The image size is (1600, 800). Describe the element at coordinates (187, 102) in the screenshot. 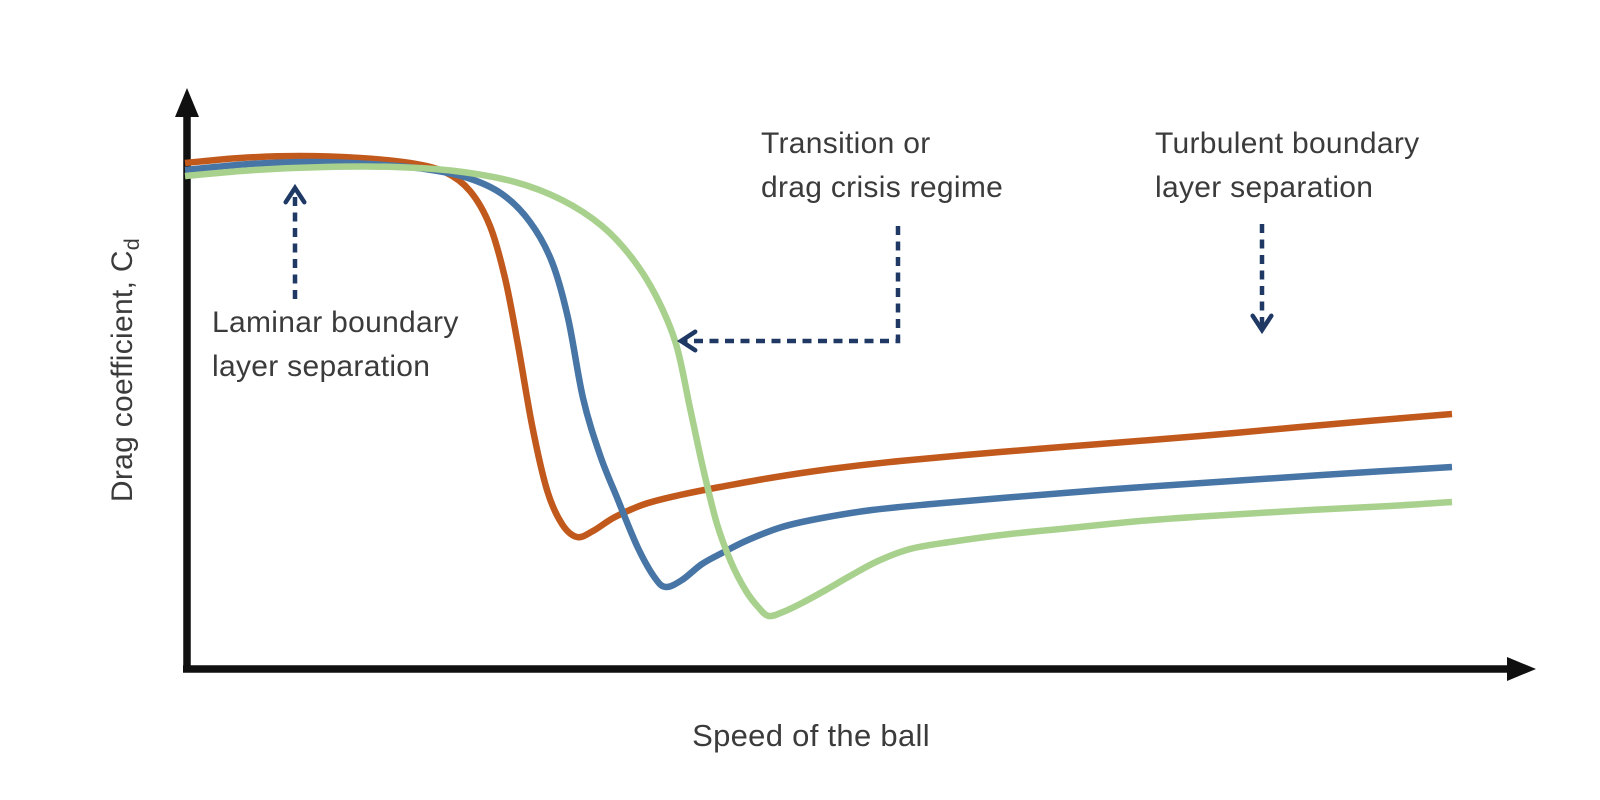

I see `y-axis-arrowhead-icon` at that location.